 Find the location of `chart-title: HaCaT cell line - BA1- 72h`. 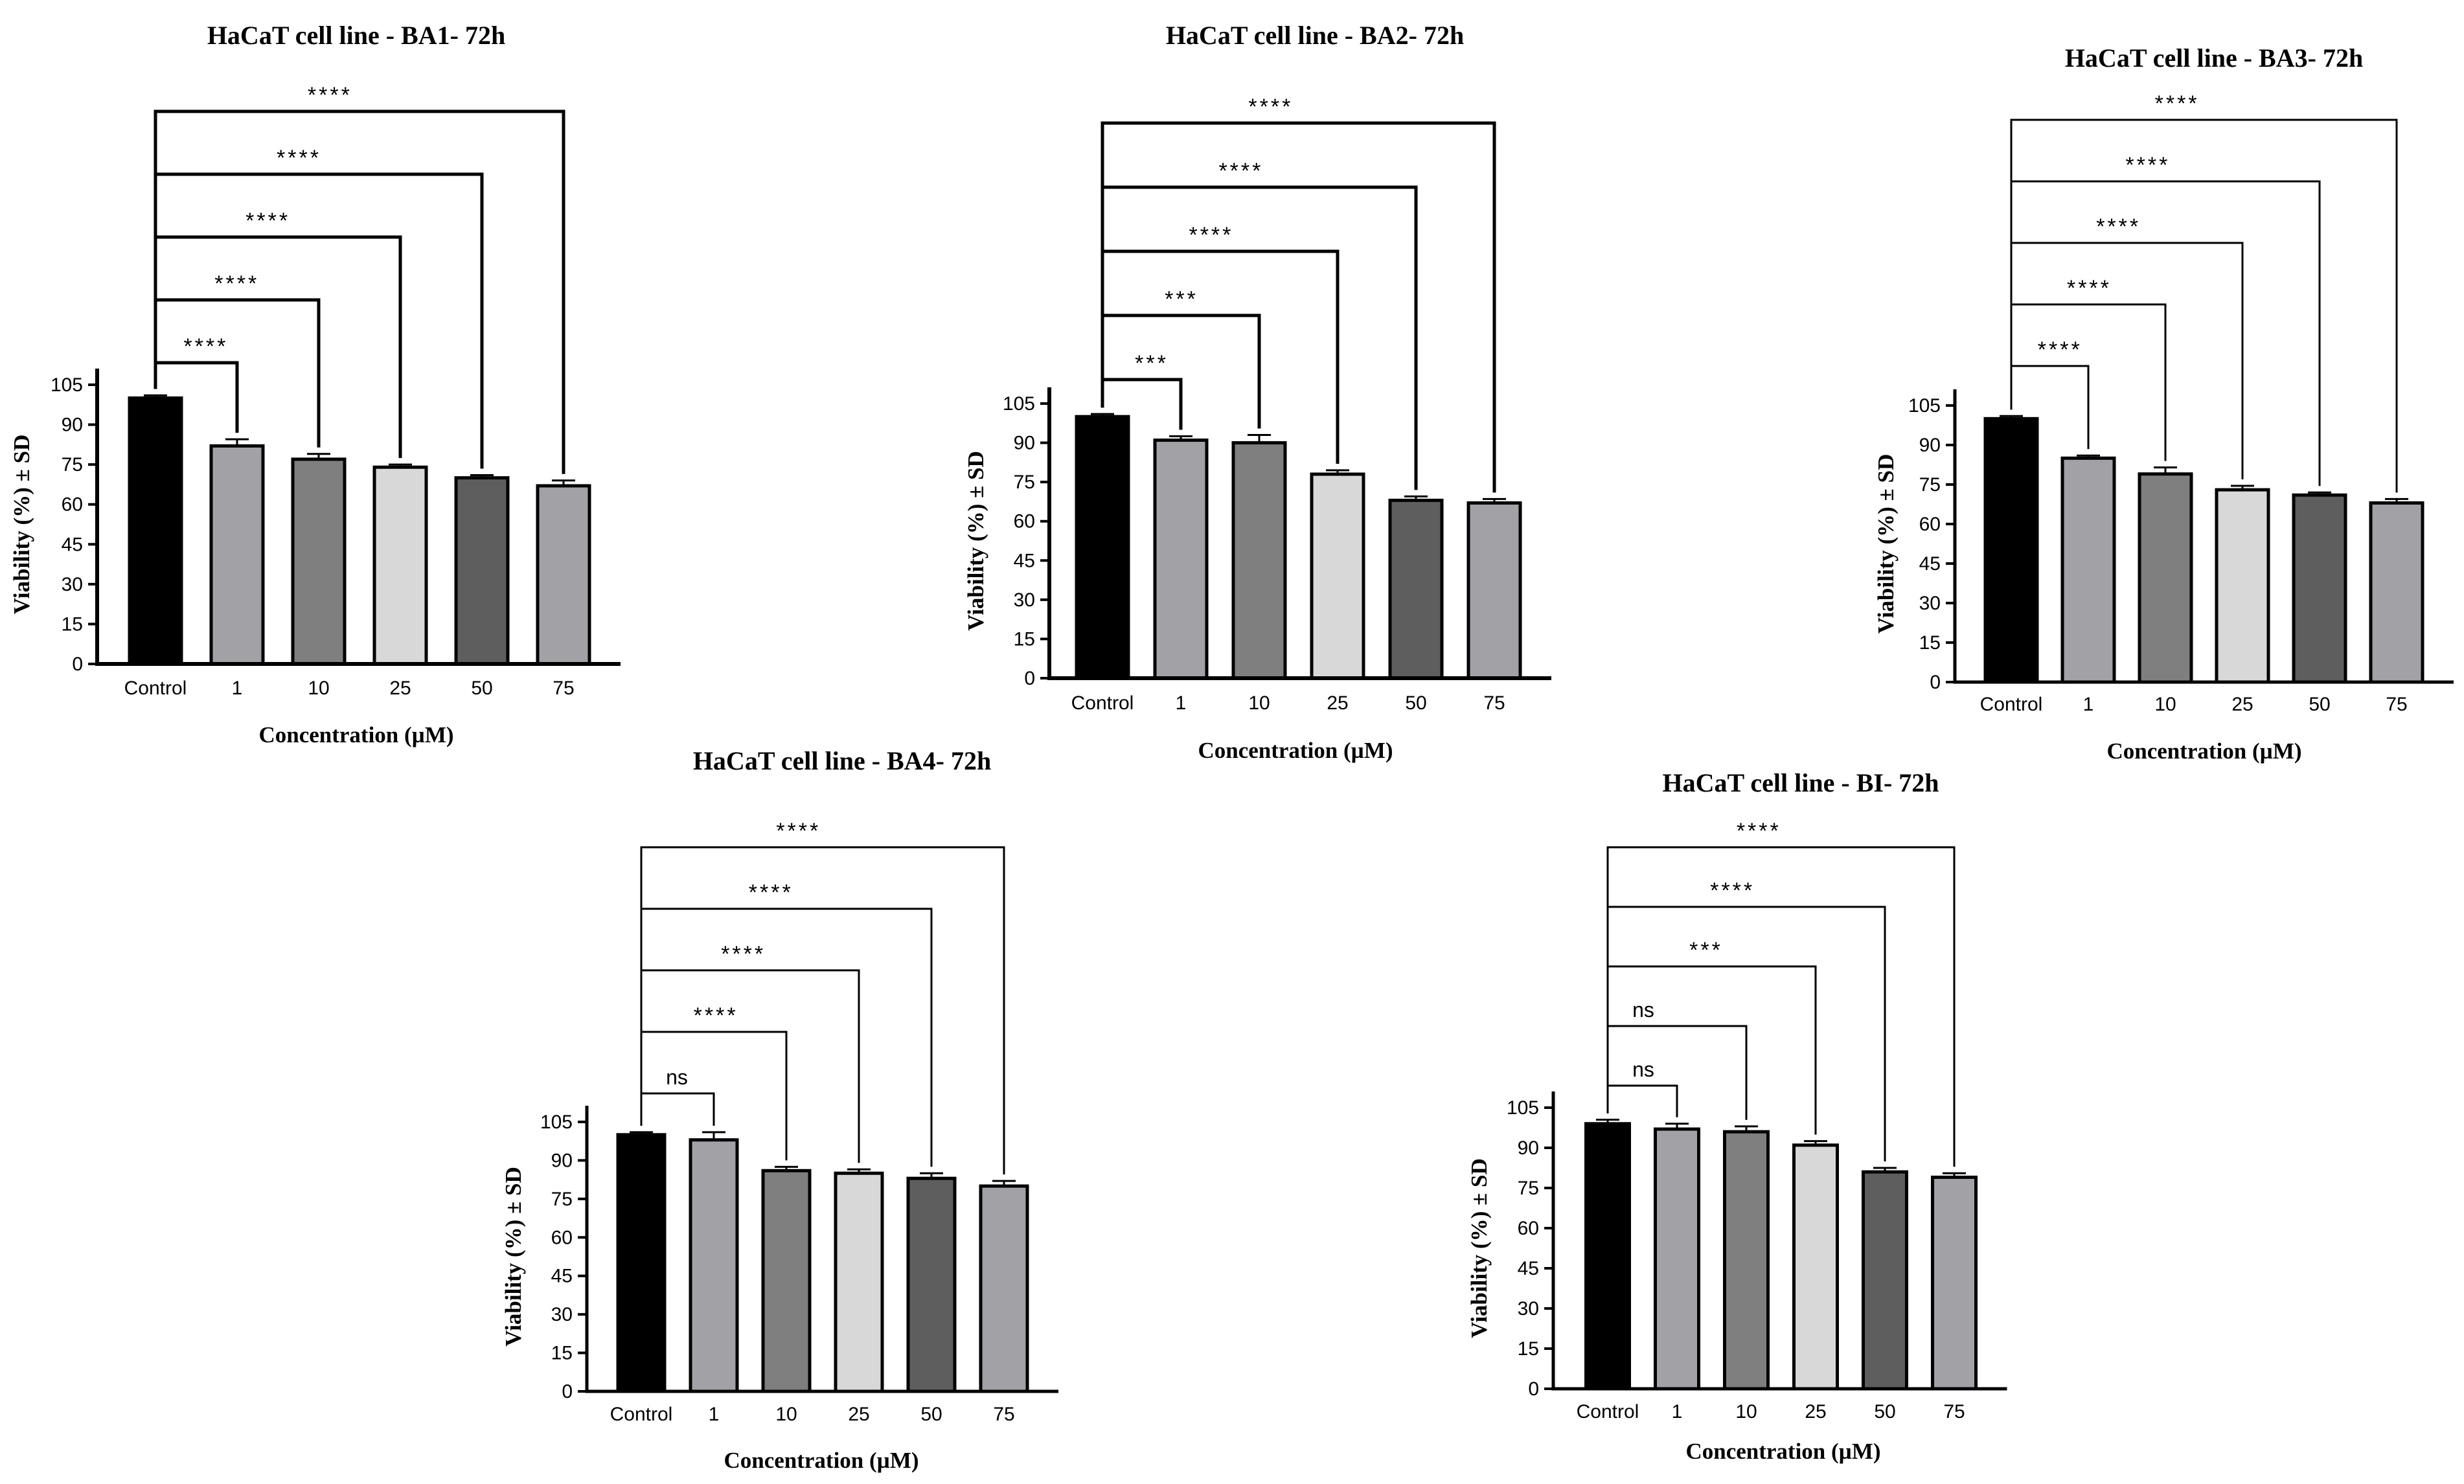

chart-title: HaCaT cell line - BA1- 72h is located at coordinates (356, 35).